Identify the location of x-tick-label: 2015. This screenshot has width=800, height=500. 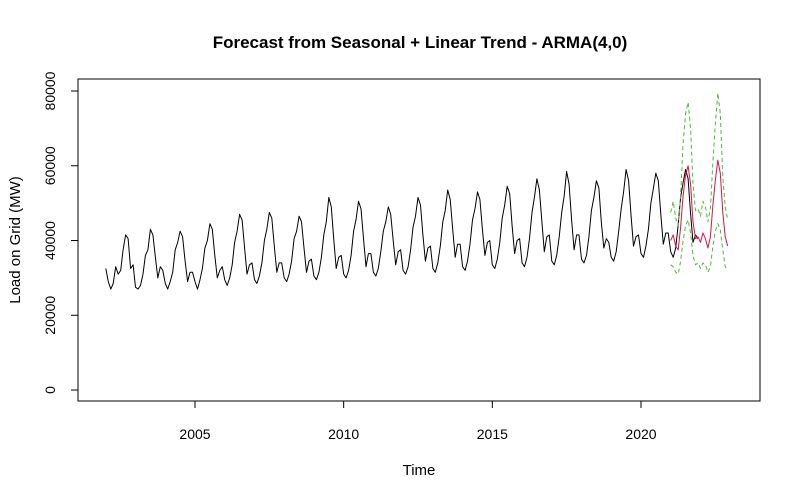
(492, 434).